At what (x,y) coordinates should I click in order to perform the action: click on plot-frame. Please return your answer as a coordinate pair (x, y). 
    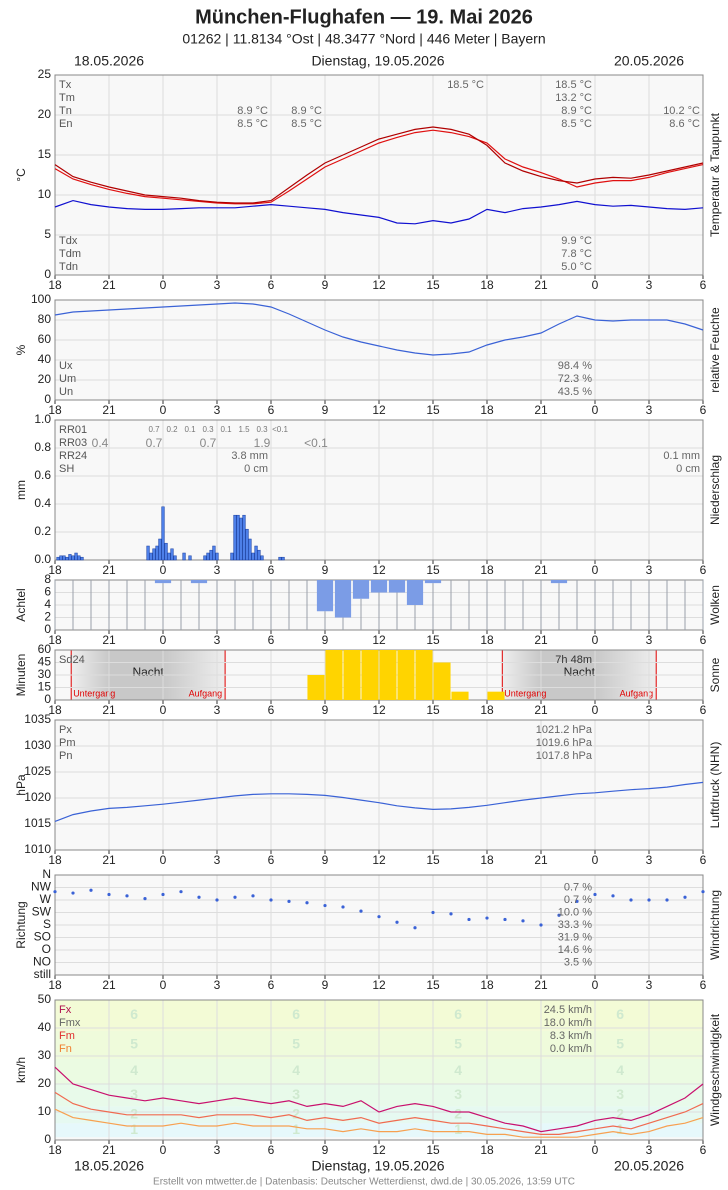
    Looking at the image, I should click on (379, 350).